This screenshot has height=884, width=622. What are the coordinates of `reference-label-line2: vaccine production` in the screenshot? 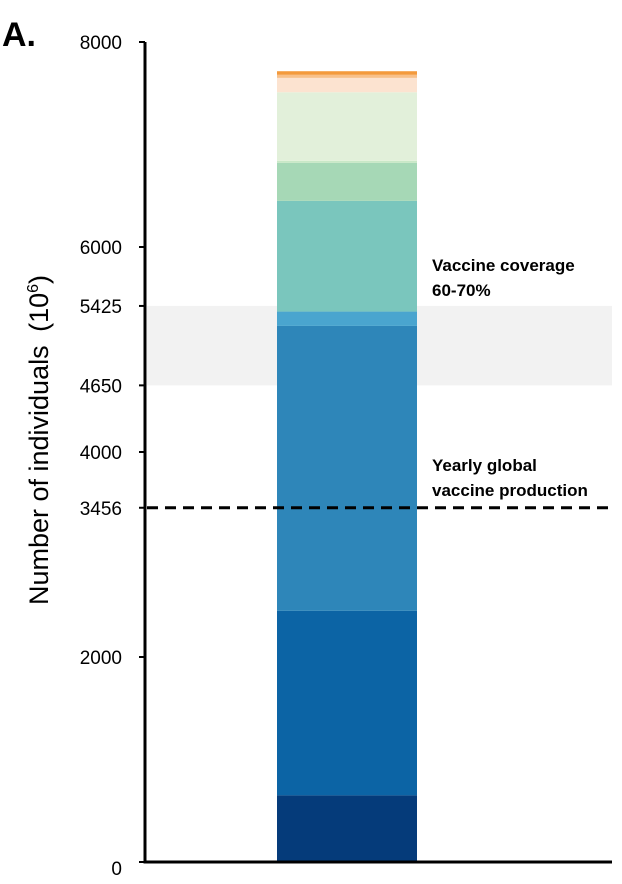 It's located at (510, 490).